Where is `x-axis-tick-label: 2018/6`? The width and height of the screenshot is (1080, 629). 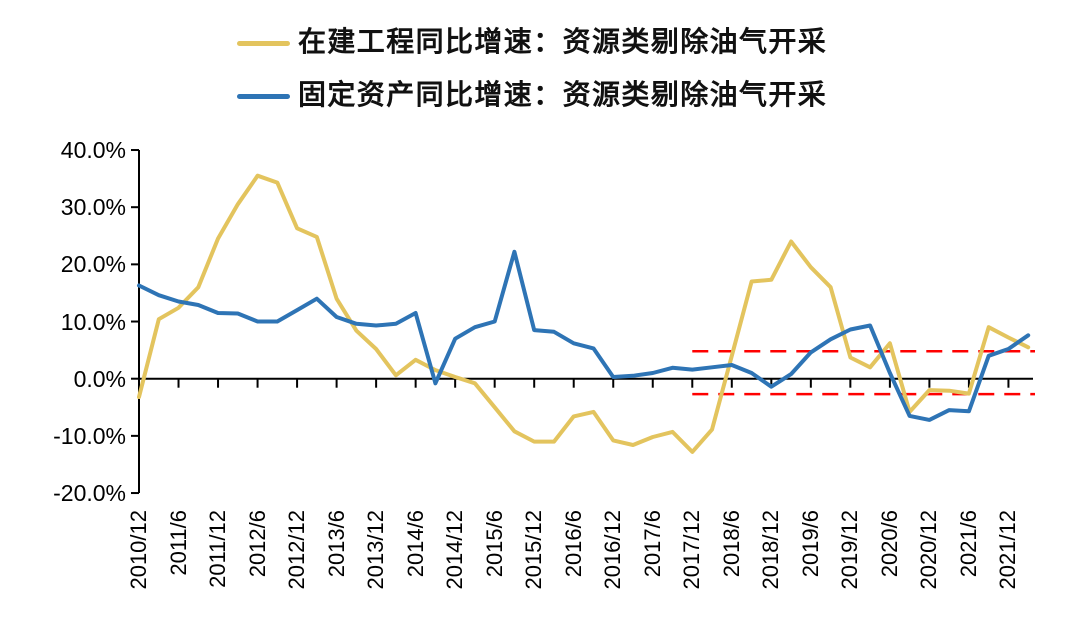 x-axis-tick-label: 2018/6 is located at coordinates (731, 544).